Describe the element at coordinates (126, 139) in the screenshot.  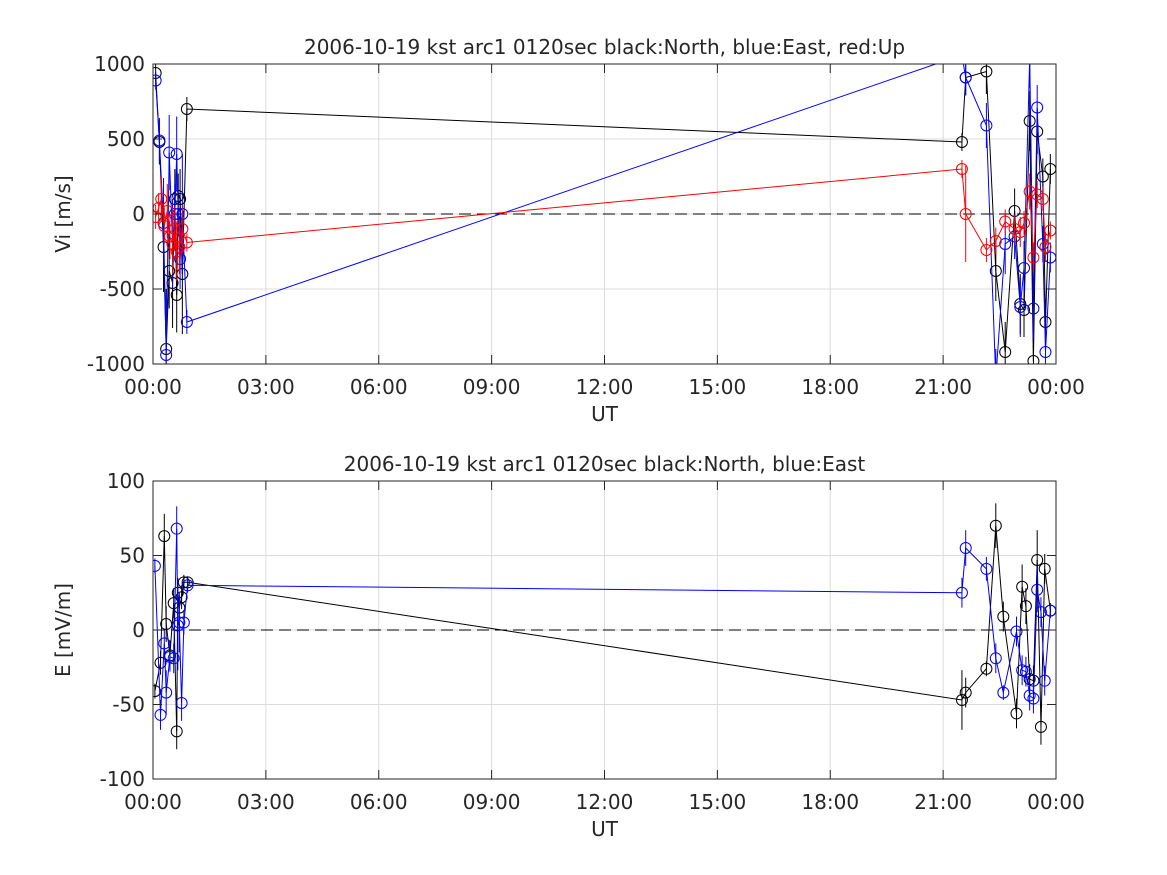
I see `velocity-y-tick-label: 500` at that location.